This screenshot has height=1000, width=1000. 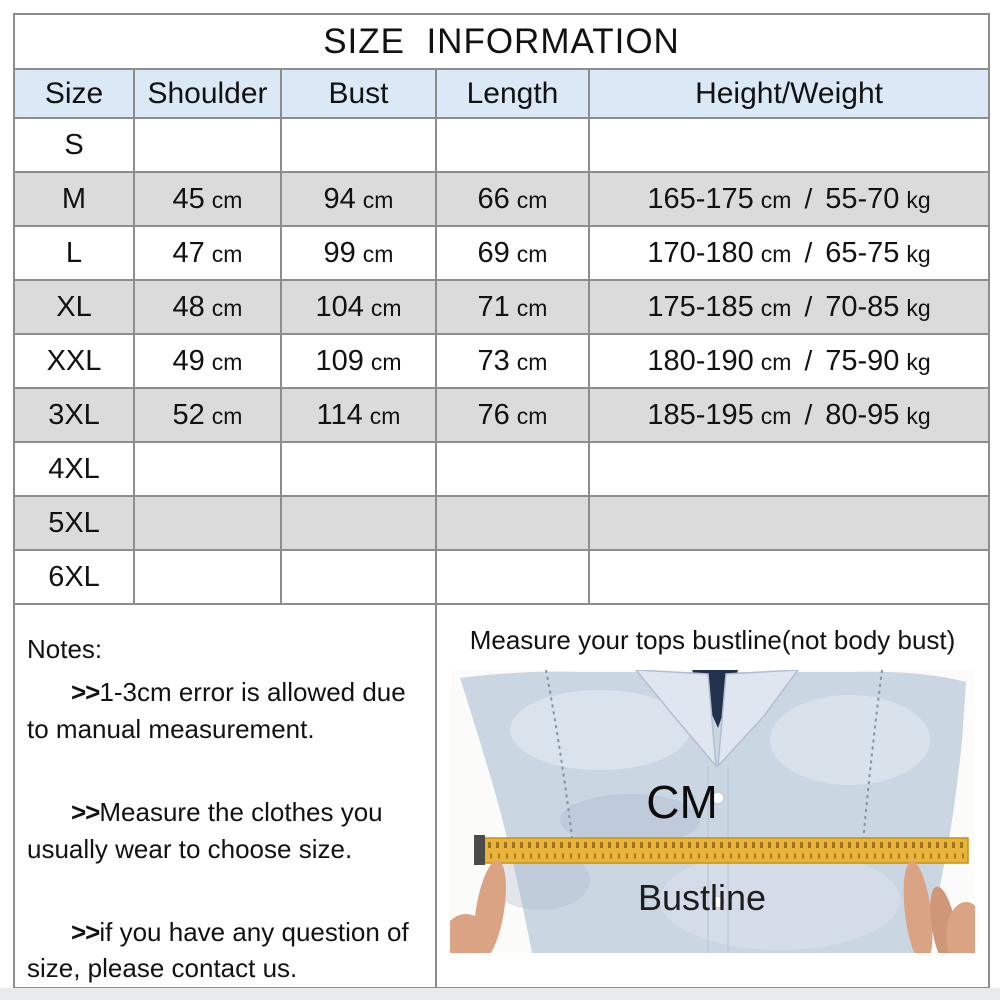 What do you see at coordinates (207, 307) in the screenshot?
I see `shoulder-cell: 48 cm` at bounding box center [207, 307].